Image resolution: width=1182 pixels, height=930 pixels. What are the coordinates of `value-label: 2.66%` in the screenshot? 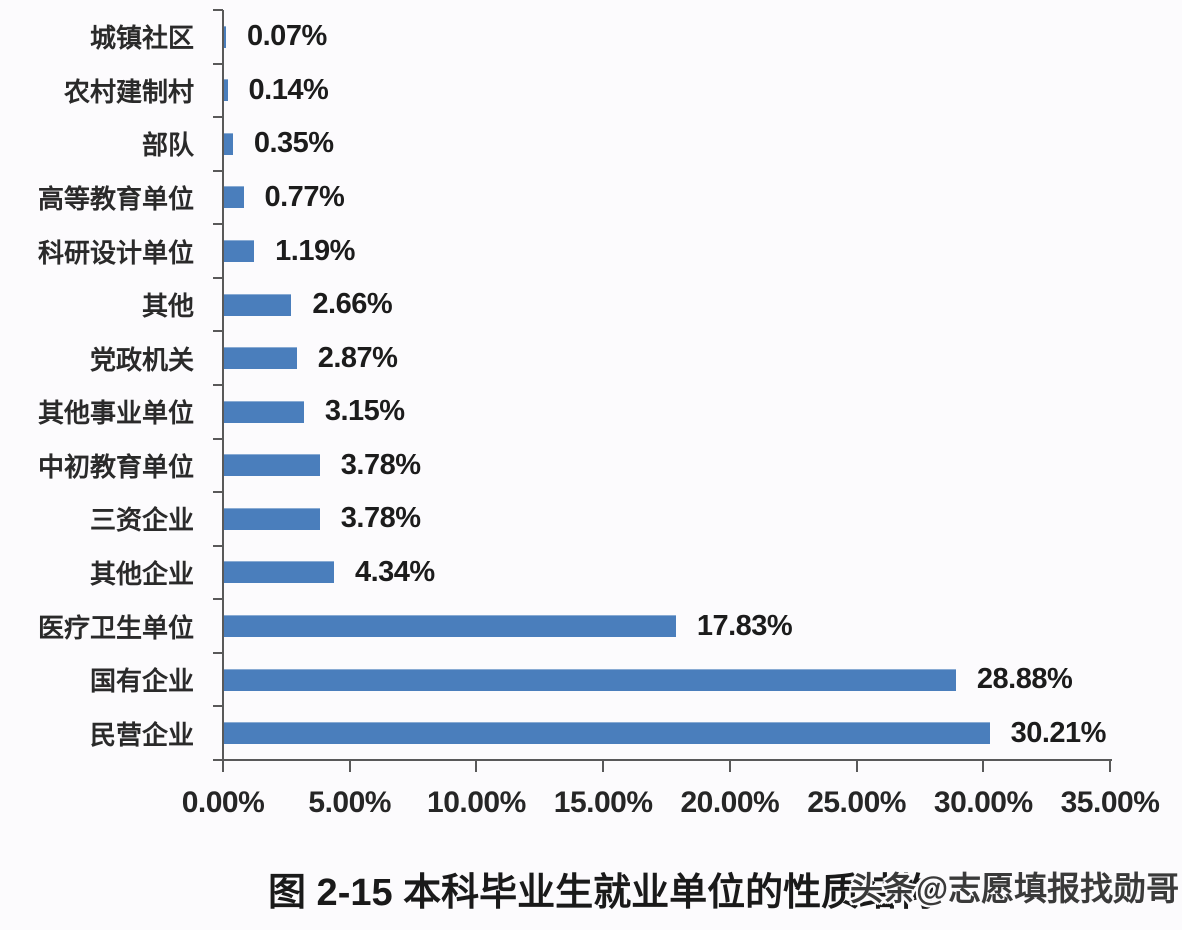 It's located at (352, 304).